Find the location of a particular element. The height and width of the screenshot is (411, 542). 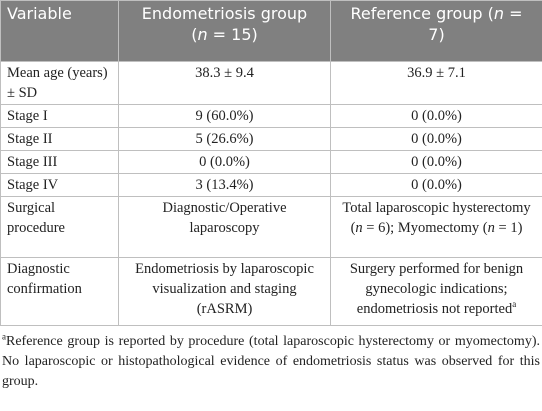

column-header: Endometriosis group (n = 15) is located at coordinates (224, 31).